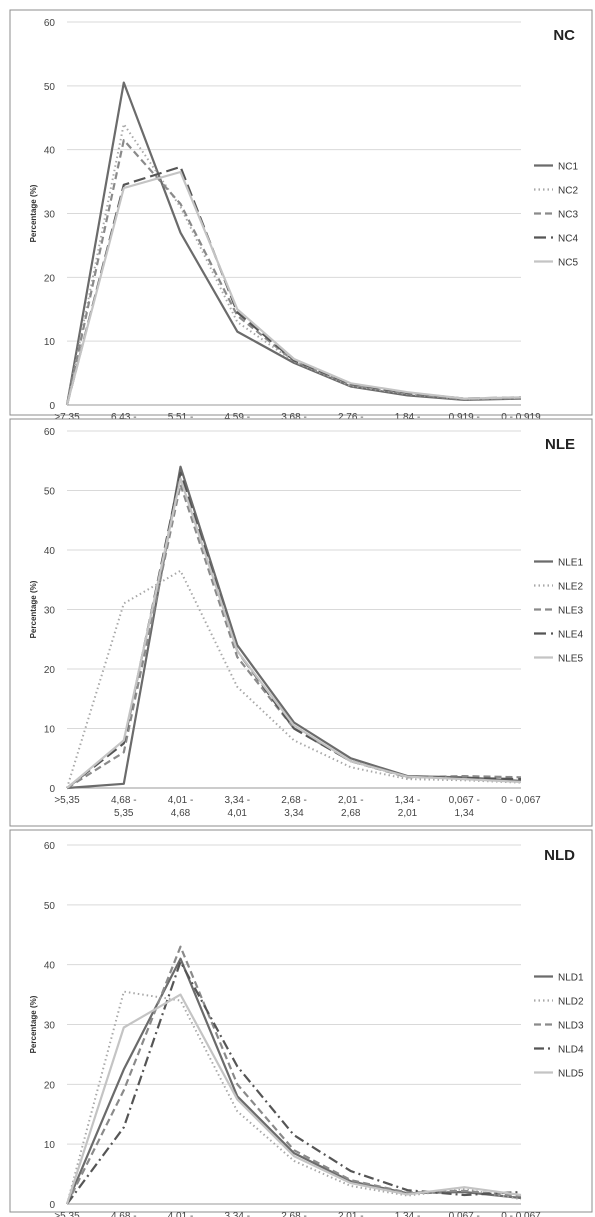  What do you see at coordinates (521, 417) in the screenshot?
I see `x-tick-label: 0 - 0,919` at bounding box center [521, 417].